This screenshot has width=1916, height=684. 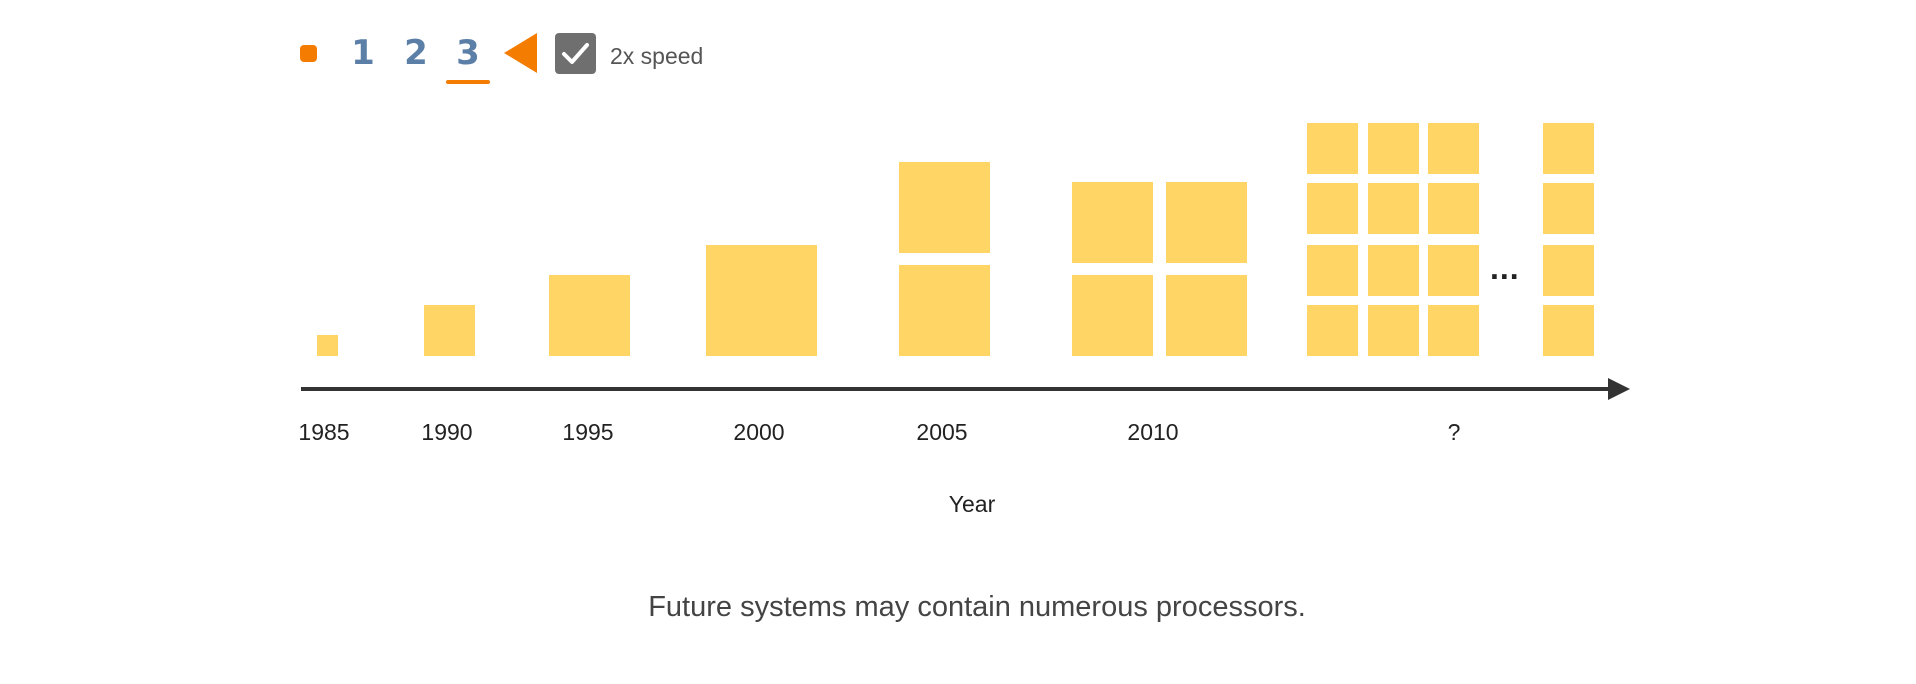 What do you see at coordinates (308, 53) in the screenshot?
I see `stop-button` at bounding box center [308, 53].